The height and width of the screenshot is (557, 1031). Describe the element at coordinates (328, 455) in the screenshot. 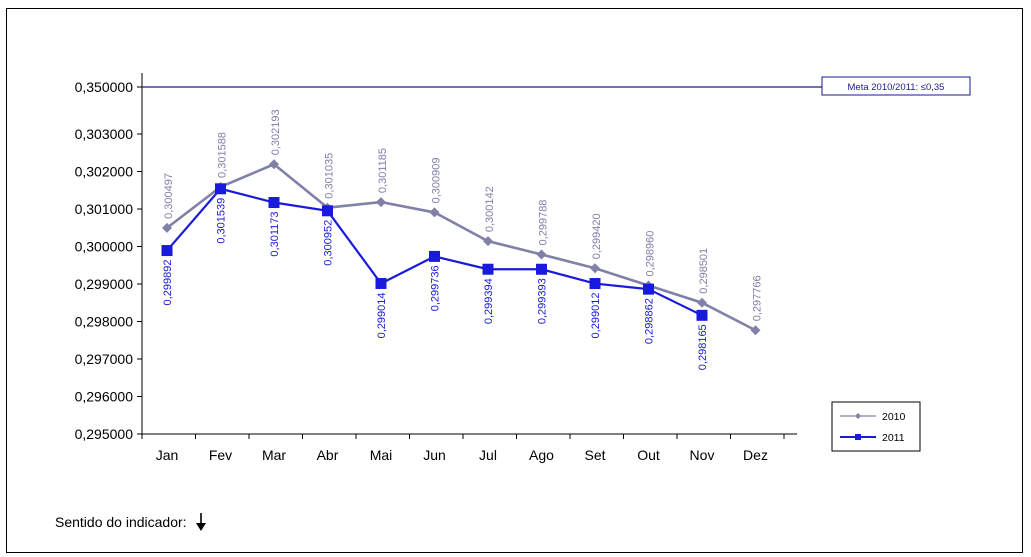

I see `x-tick-label: Abr` at that location.